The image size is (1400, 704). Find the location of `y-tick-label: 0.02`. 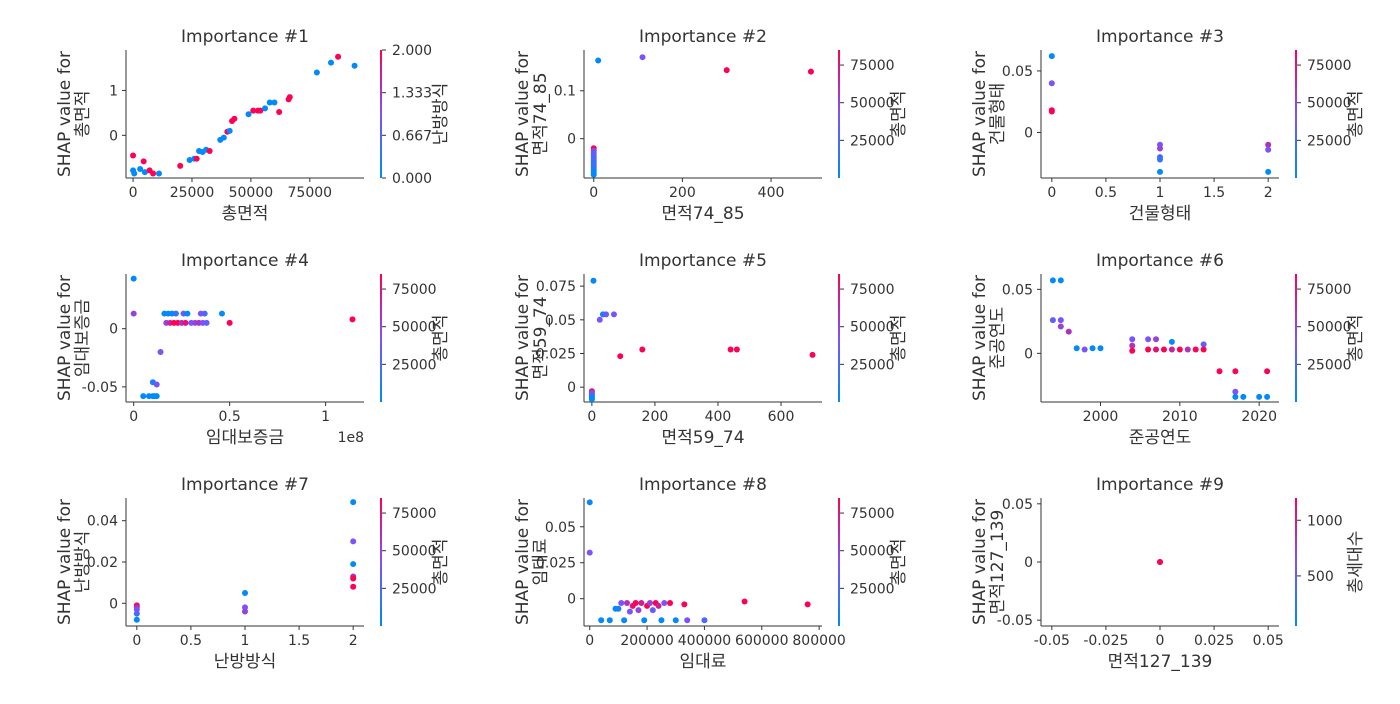

y-tick-label: 0.02 is located at coordinates (102, 563).